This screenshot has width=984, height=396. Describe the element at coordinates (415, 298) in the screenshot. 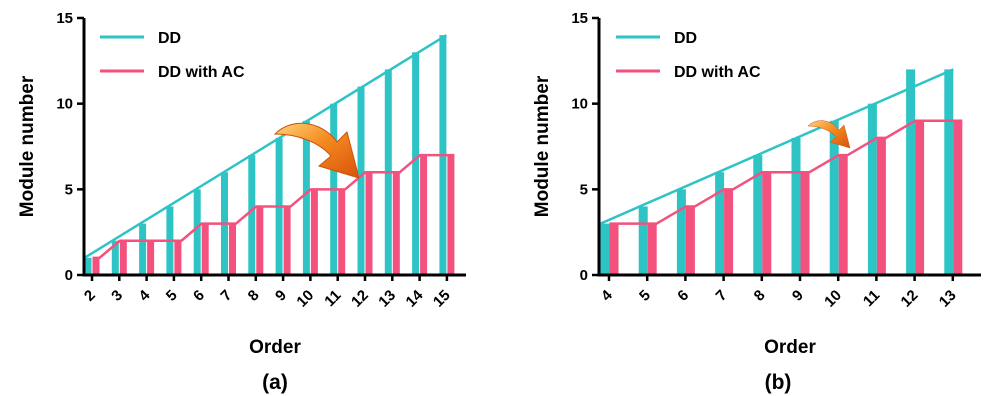

I see `x-tick-label: 14` at that location.